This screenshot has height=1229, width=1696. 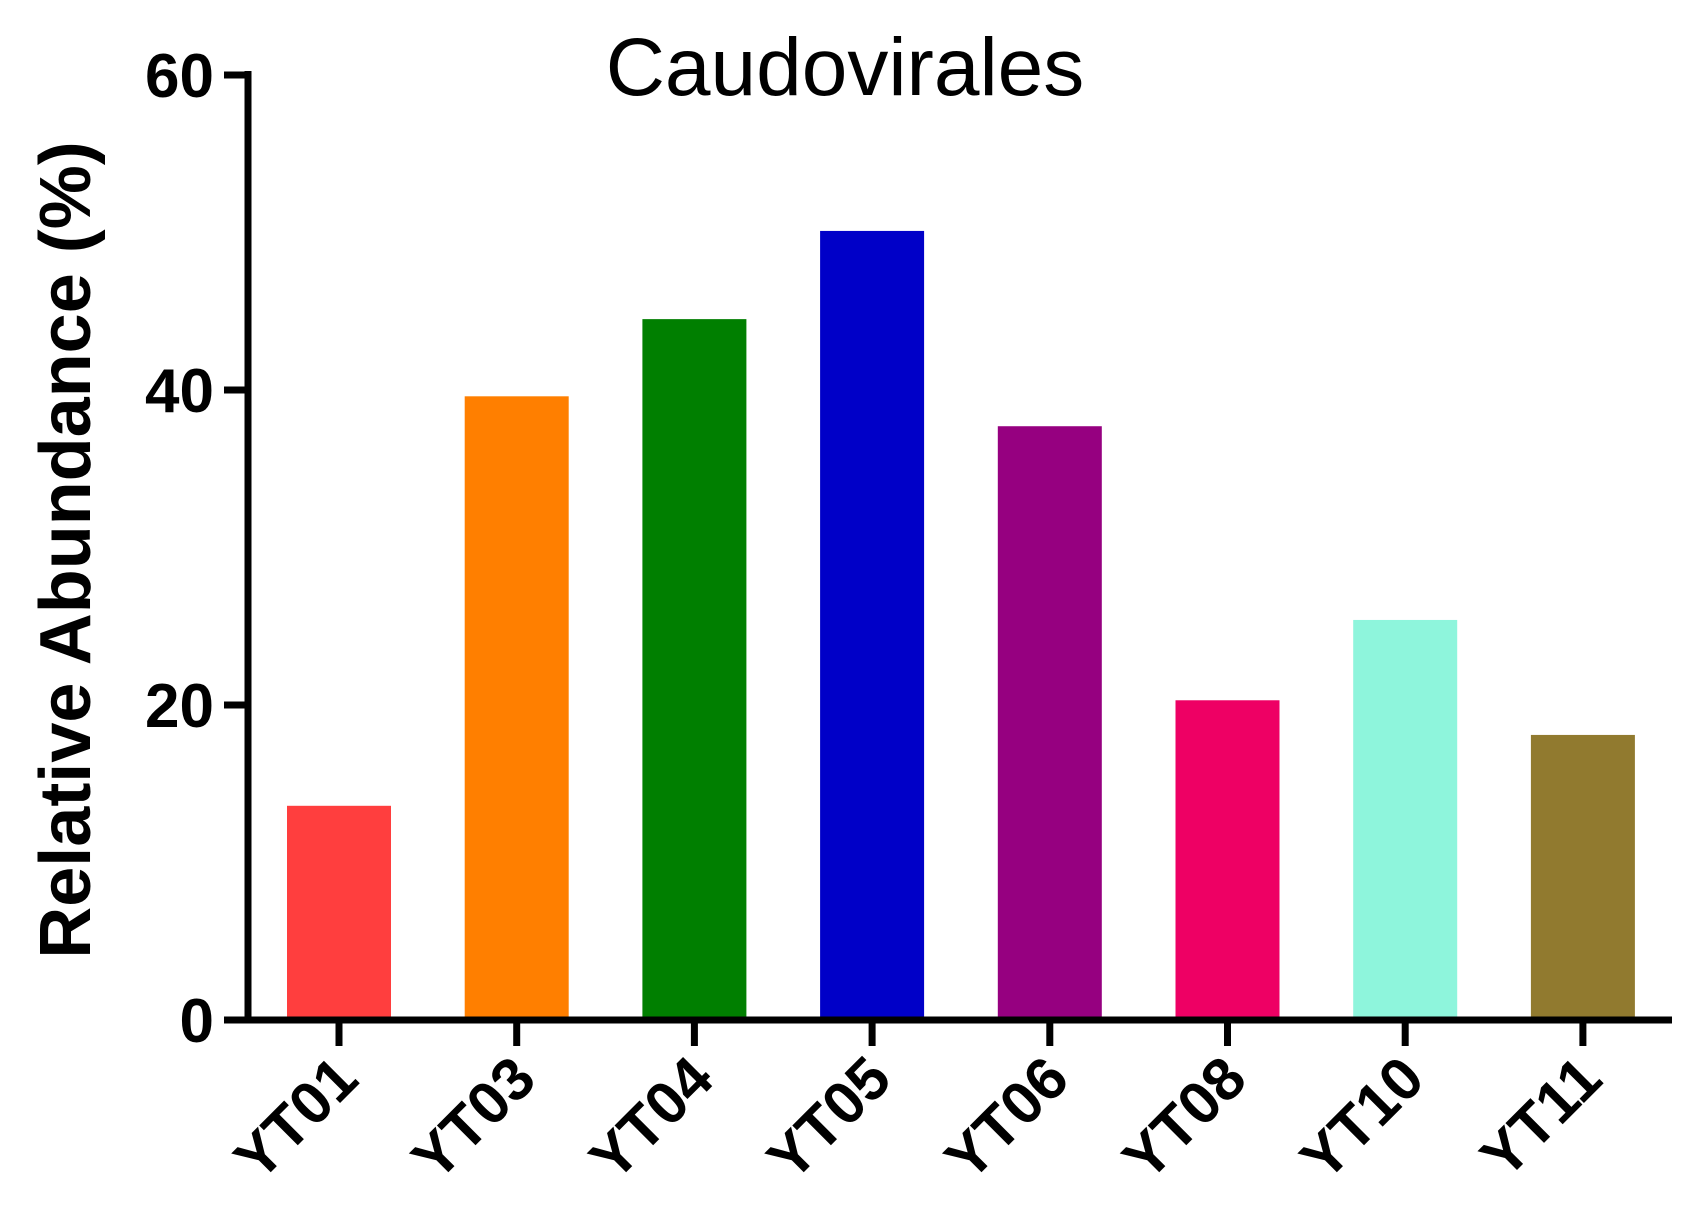 I want to click on bar-yt11, so click(x=1582, y=877).